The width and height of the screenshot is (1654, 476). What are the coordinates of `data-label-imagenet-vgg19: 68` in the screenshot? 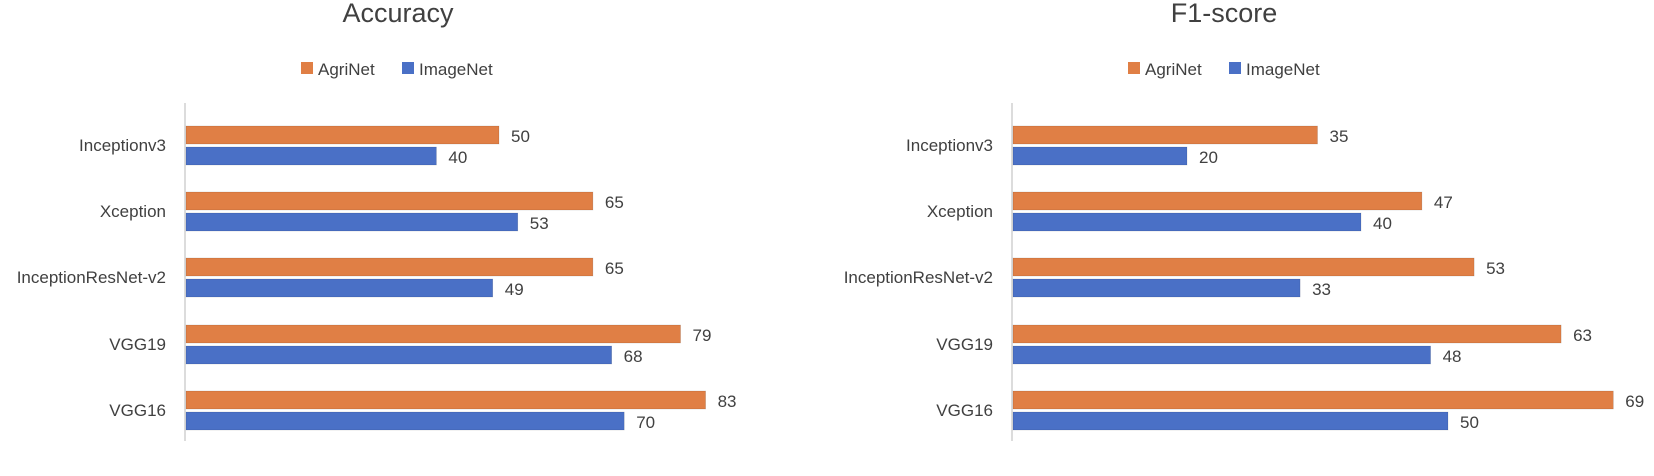 It's located at (633, 356).